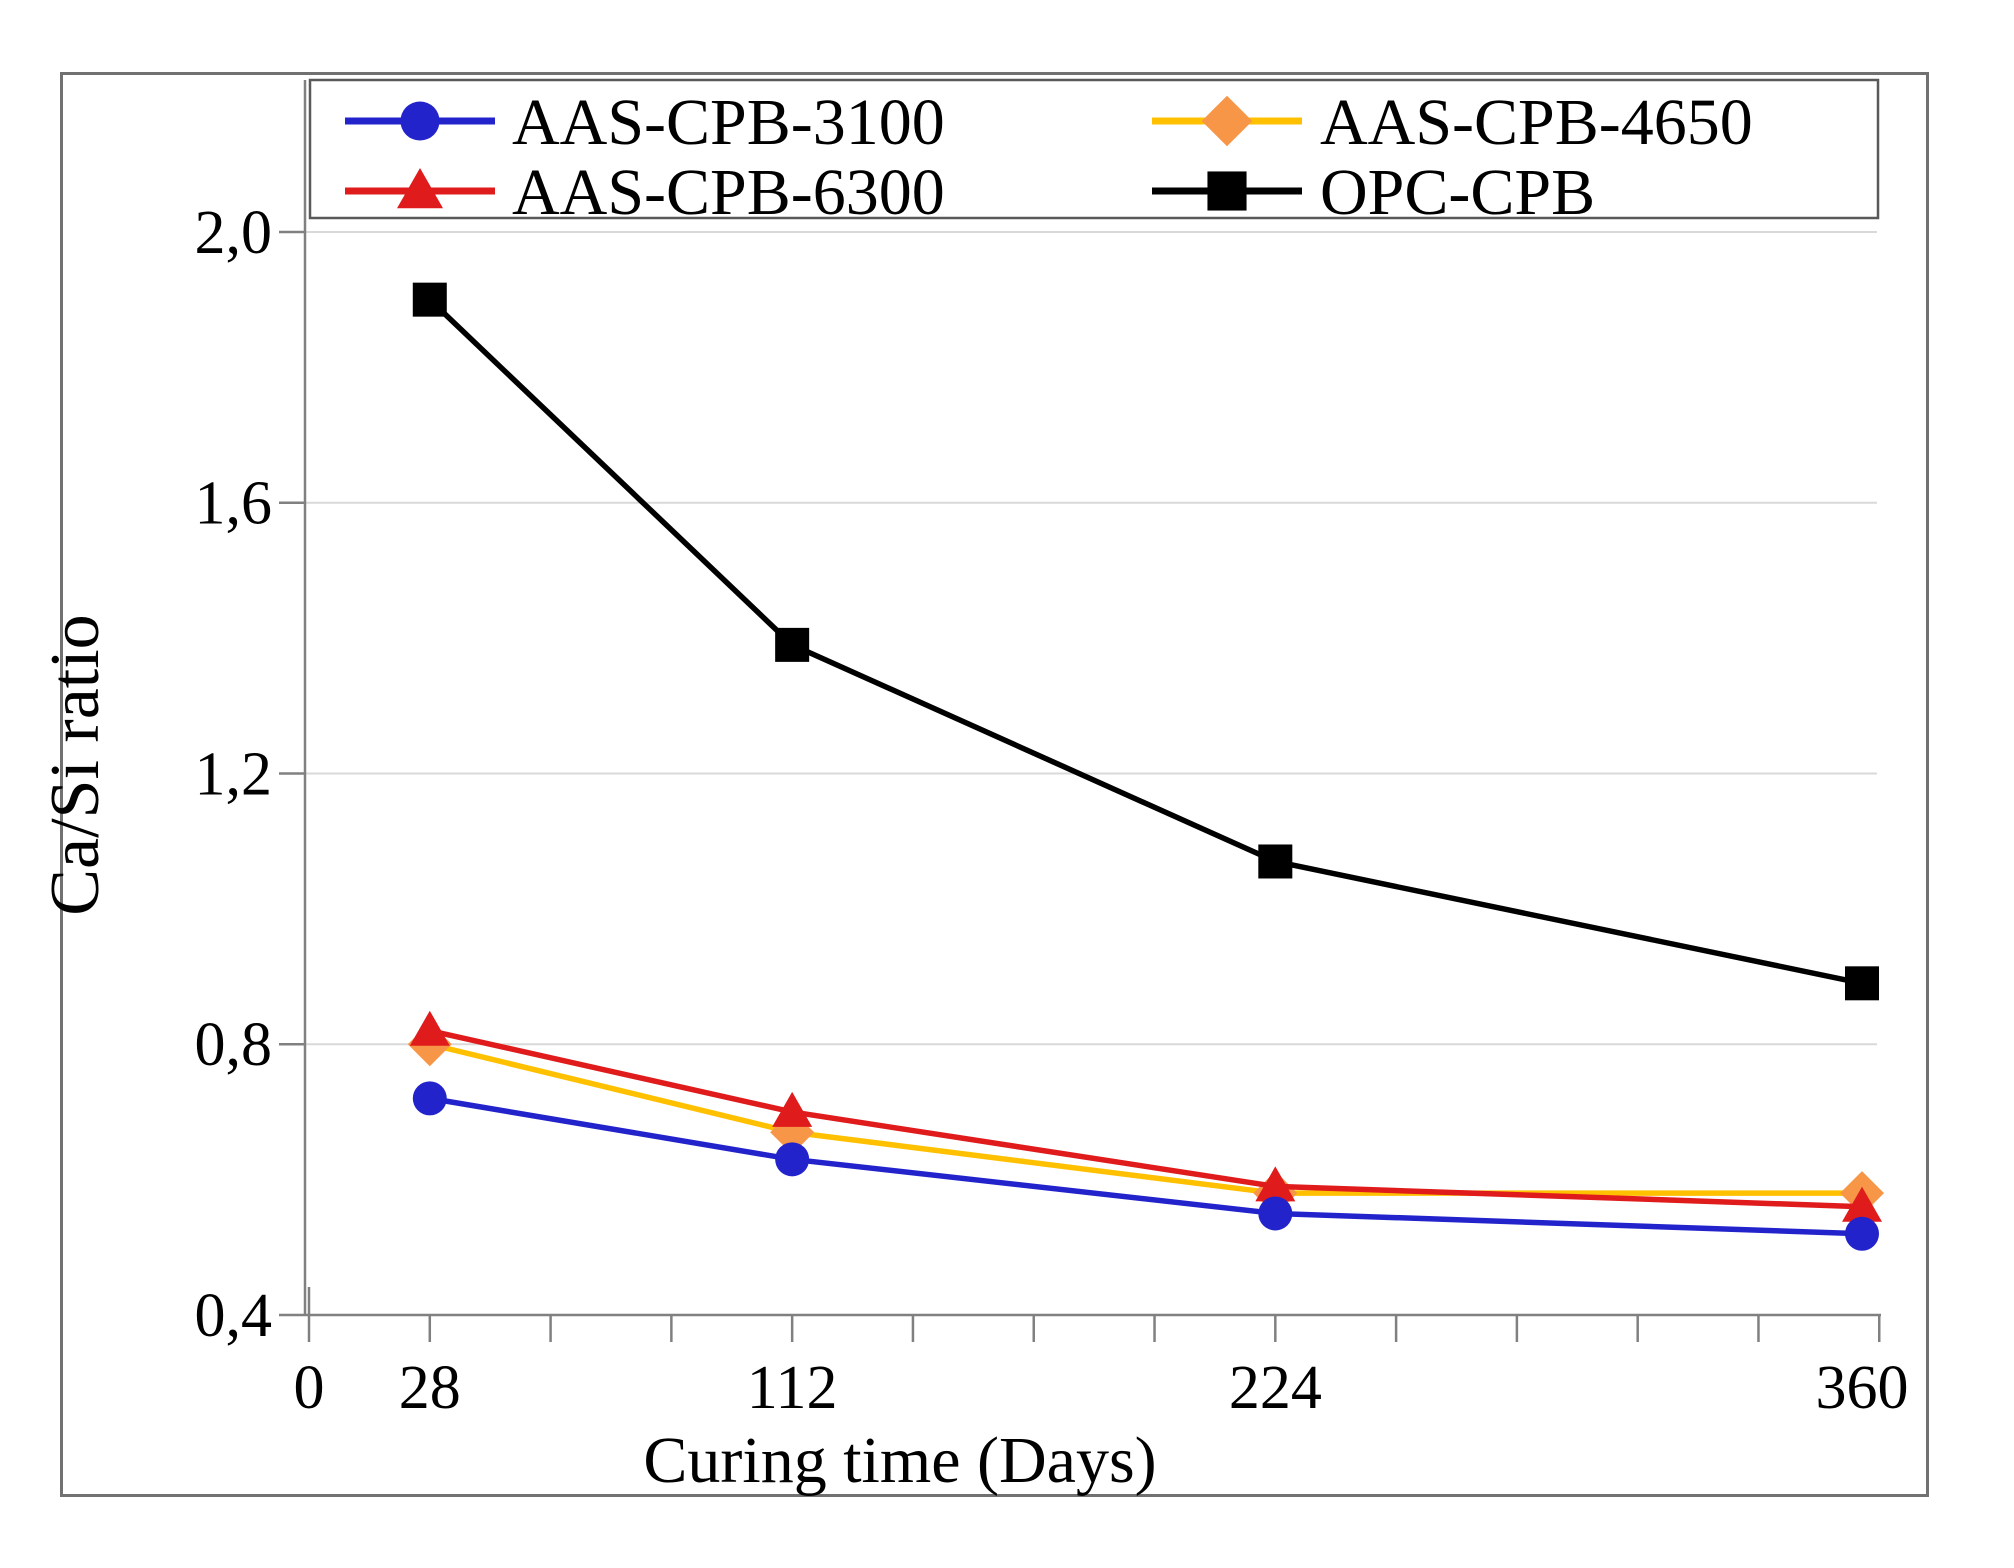 This screenshot has width=2014, height=1568. What do you see at coordinates (1457, 192) in the screenshot?
I see `legend-label-OPC-CPB: OPC-CPB` at bounding box center [1457, 192].